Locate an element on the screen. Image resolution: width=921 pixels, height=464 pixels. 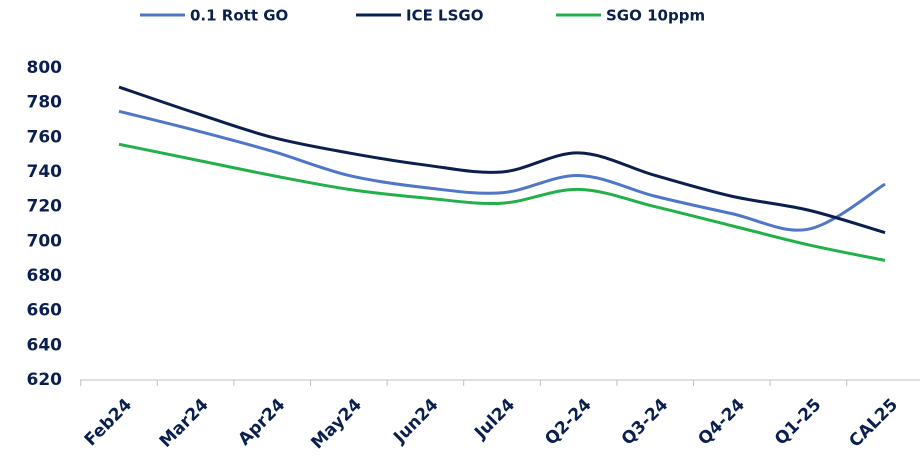
x-tick-label: Q1-25 is located at coordinates (798, 422).